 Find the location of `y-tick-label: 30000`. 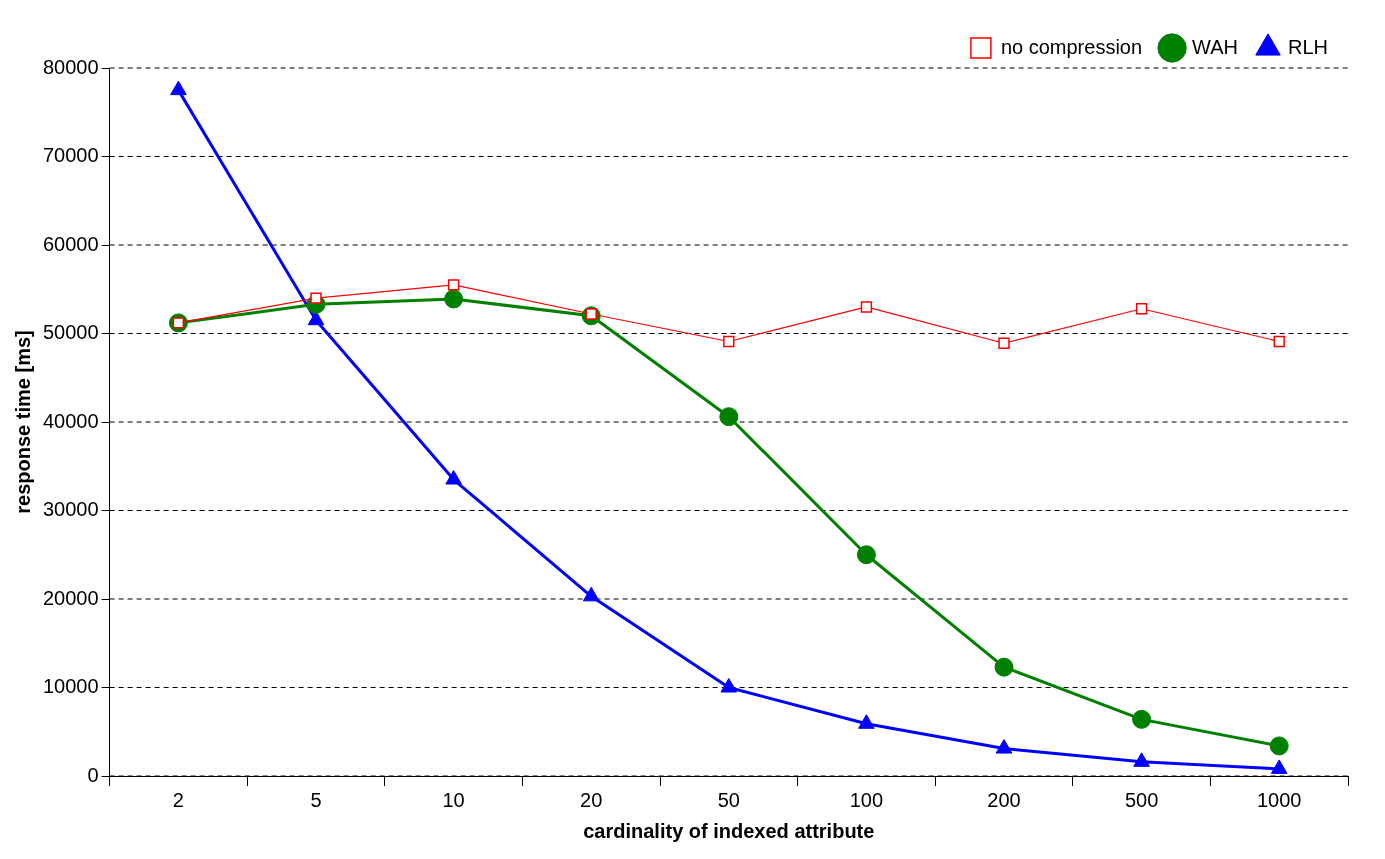

y-tick-label: 30000 is located at coordinates (70, 509).